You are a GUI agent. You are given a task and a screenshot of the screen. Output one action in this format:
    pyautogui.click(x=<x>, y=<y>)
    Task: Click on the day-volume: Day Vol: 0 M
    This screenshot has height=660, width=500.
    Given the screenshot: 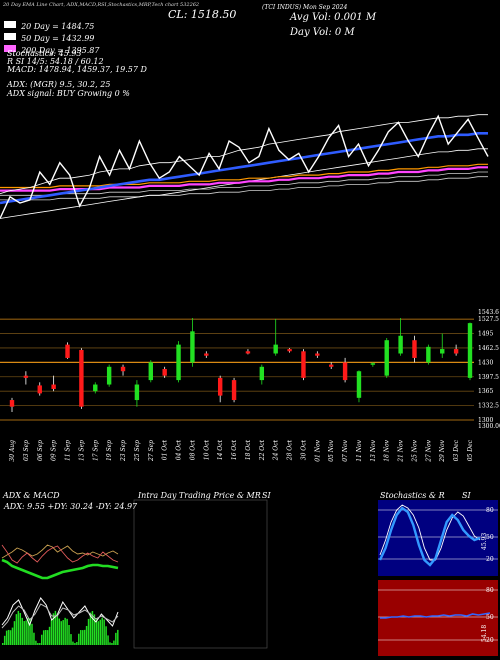 What is the action you would take?
    pyautogui.click(x=322, y=32)
    